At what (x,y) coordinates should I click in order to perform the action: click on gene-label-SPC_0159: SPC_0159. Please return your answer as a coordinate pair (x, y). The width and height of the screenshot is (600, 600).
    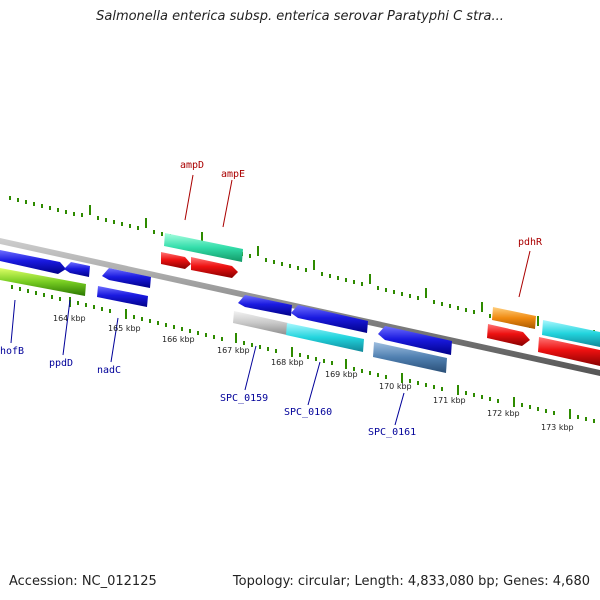
    Looking at the image, I should click on (244, 398).